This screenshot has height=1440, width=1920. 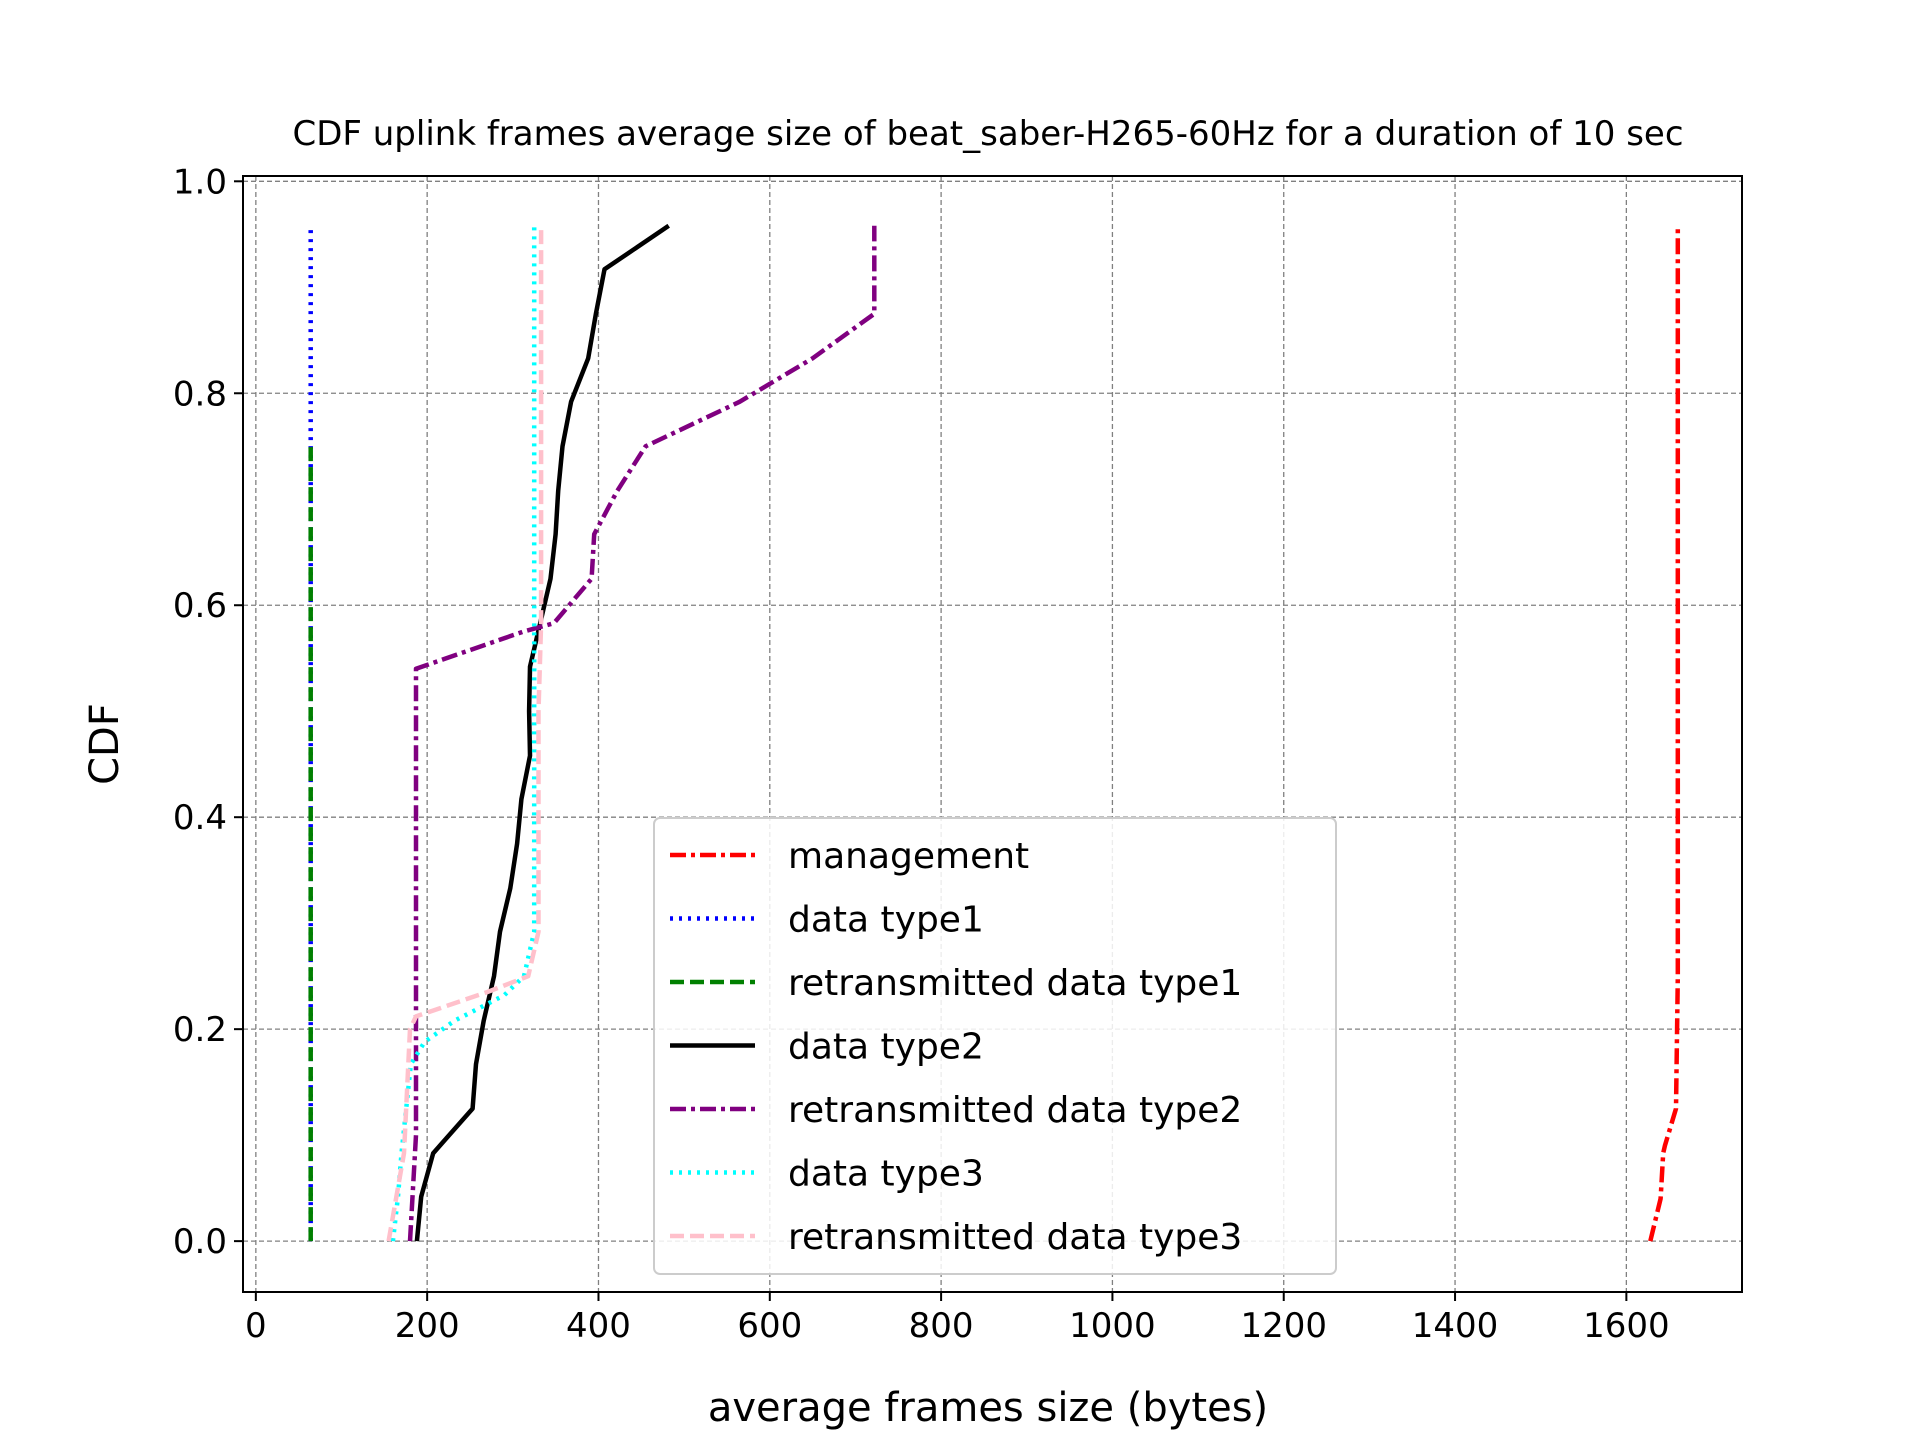 I want to click on x-axis-label: average frames size (bytes), so click(x=988, y=1408).